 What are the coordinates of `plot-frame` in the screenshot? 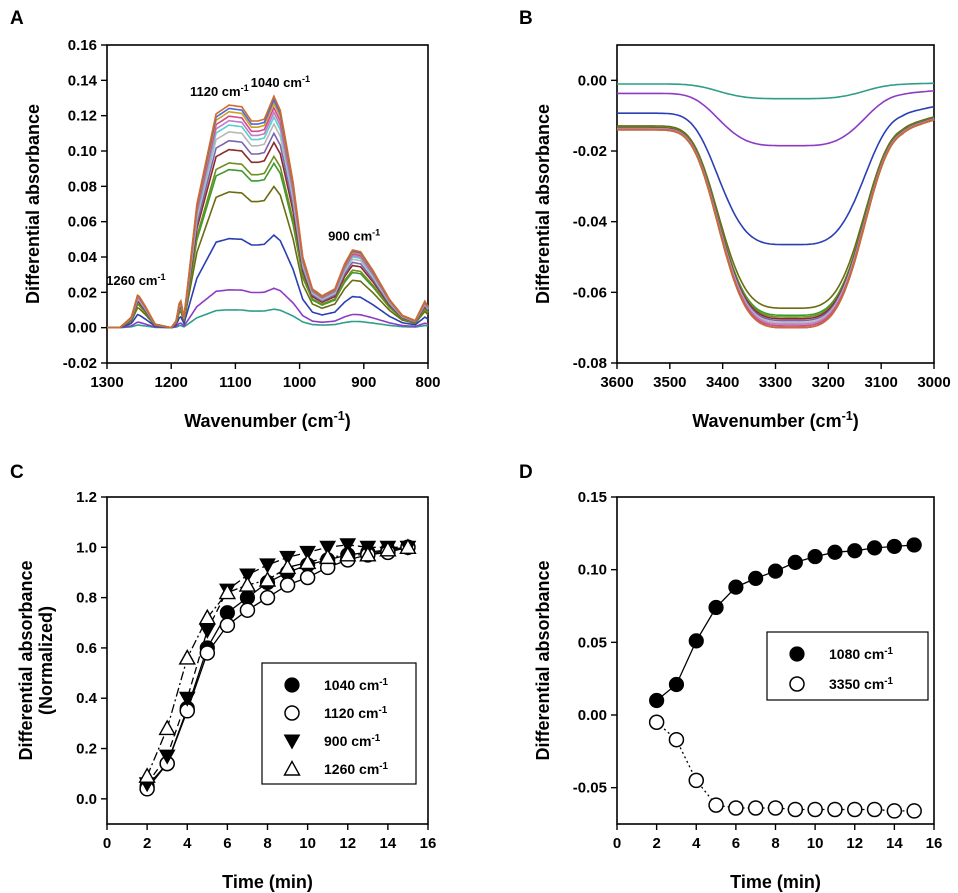 It's located at (267, 204).